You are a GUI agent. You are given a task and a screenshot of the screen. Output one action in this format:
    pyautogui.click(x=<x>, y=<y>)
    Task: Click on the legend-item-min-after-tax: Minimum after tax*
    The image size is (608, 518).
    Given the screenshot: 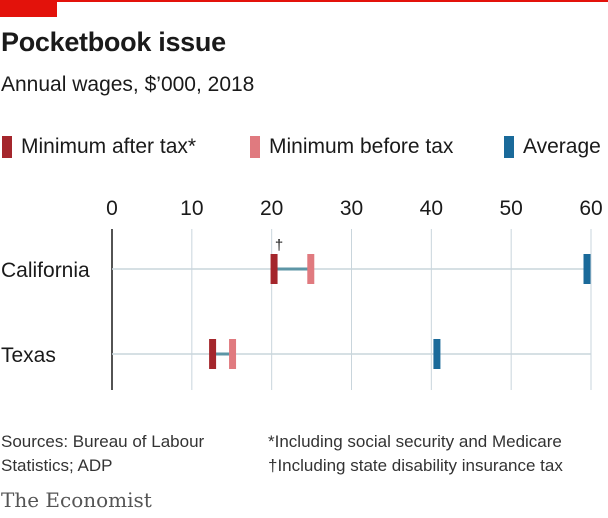 What is the action you would take?
    pyautogui.click(x=99, y=147)
    